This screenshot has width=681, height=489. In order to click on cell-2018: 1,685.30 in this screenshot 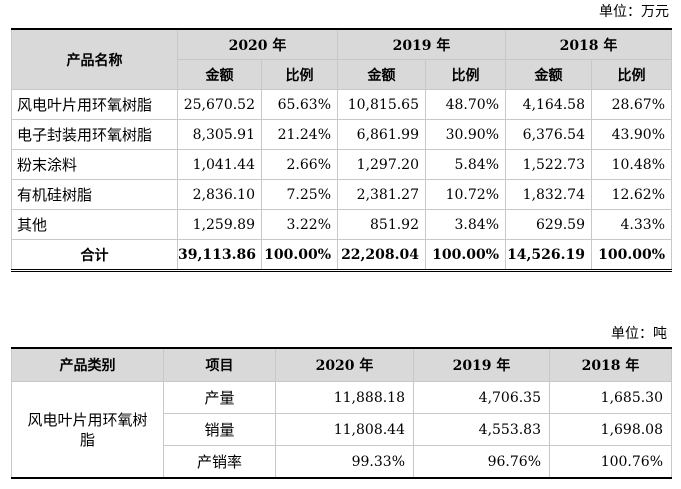, I will do `click(610, 397)`.